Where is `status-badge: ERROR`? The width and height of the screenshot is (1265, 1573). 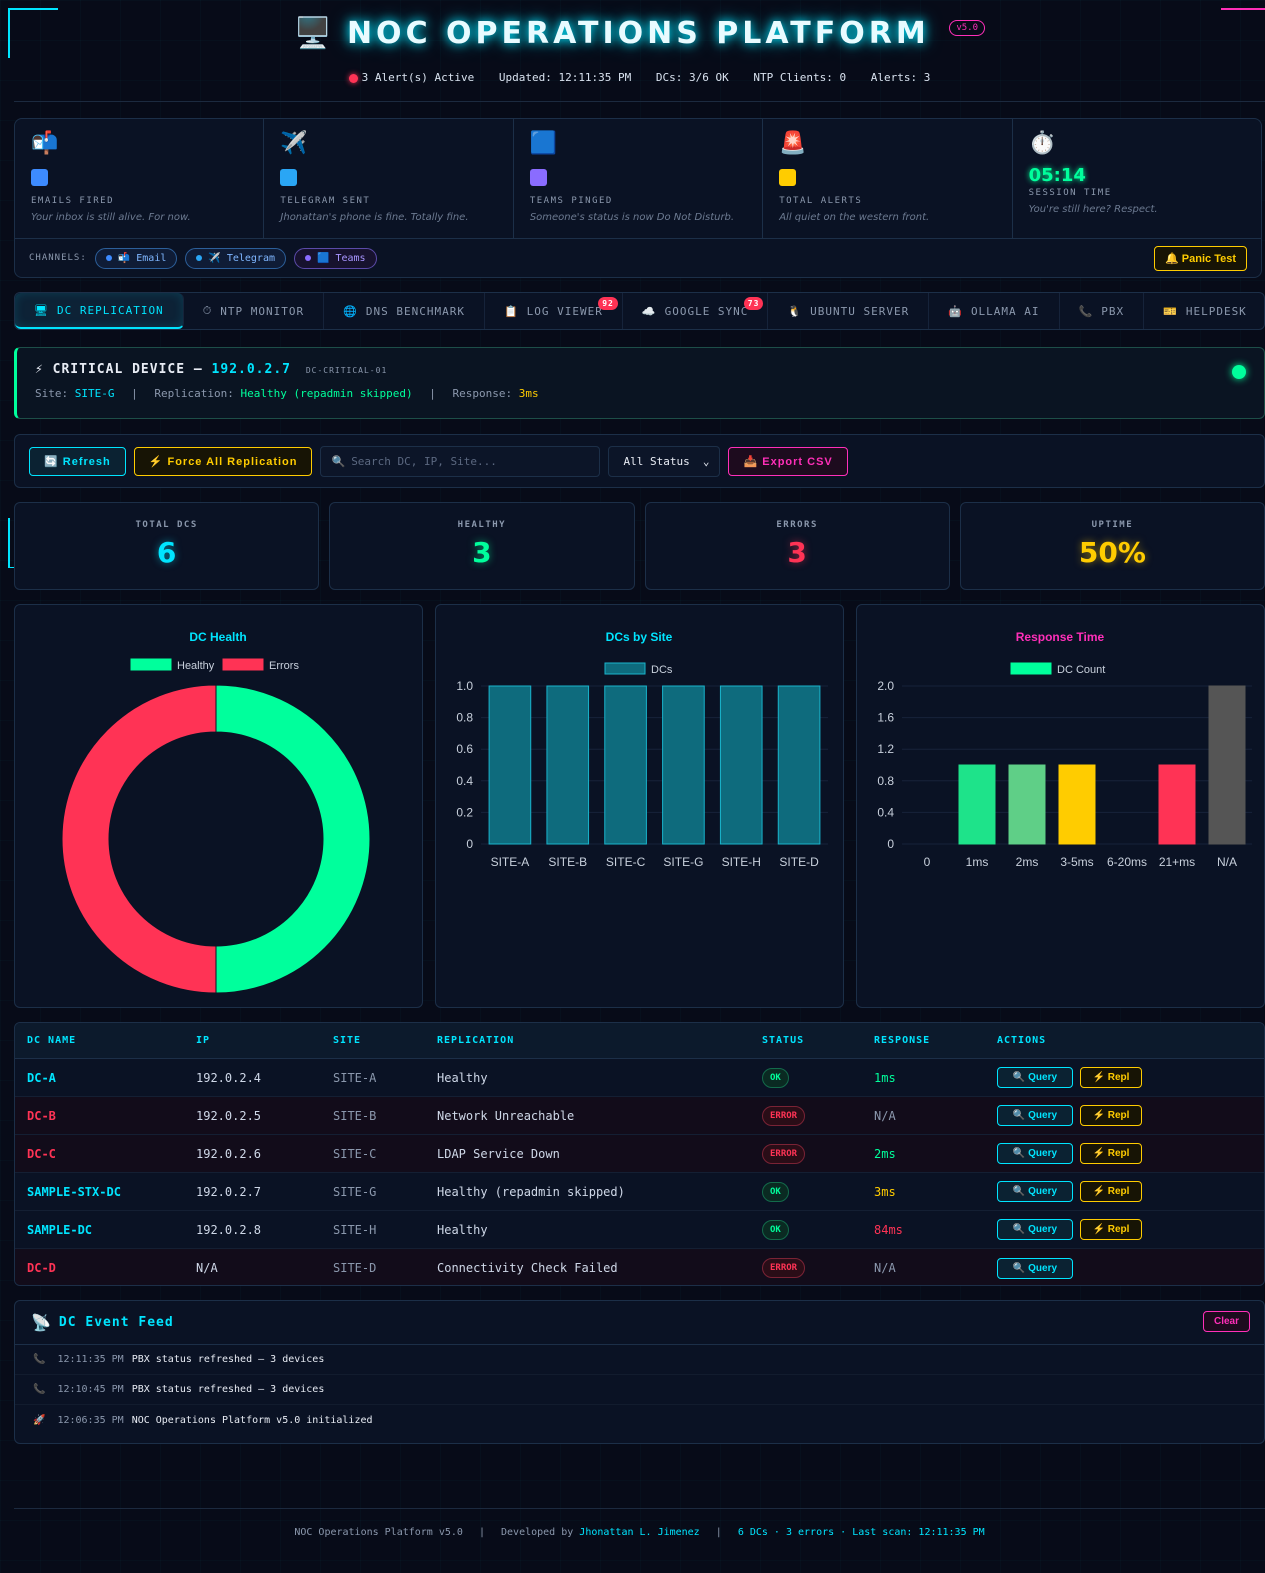 status-badge: ERROR is located at coordinates (784, 1153).